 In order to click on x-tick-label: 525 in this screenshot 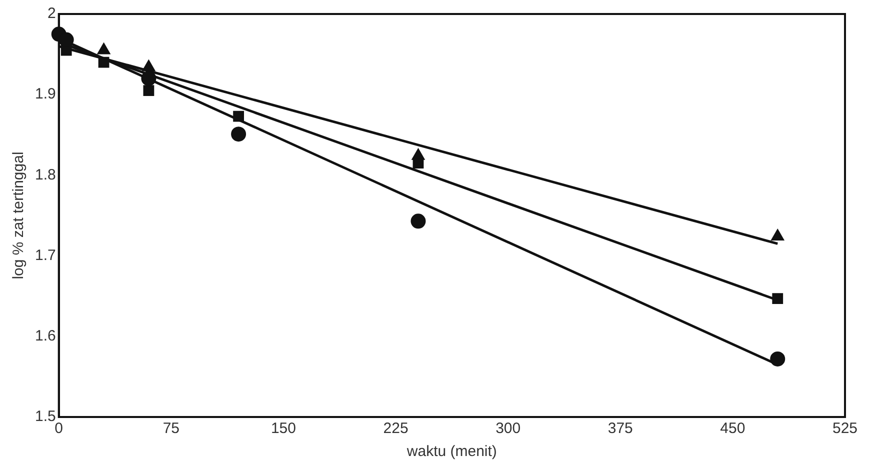, I will do `click(845, 429)`.